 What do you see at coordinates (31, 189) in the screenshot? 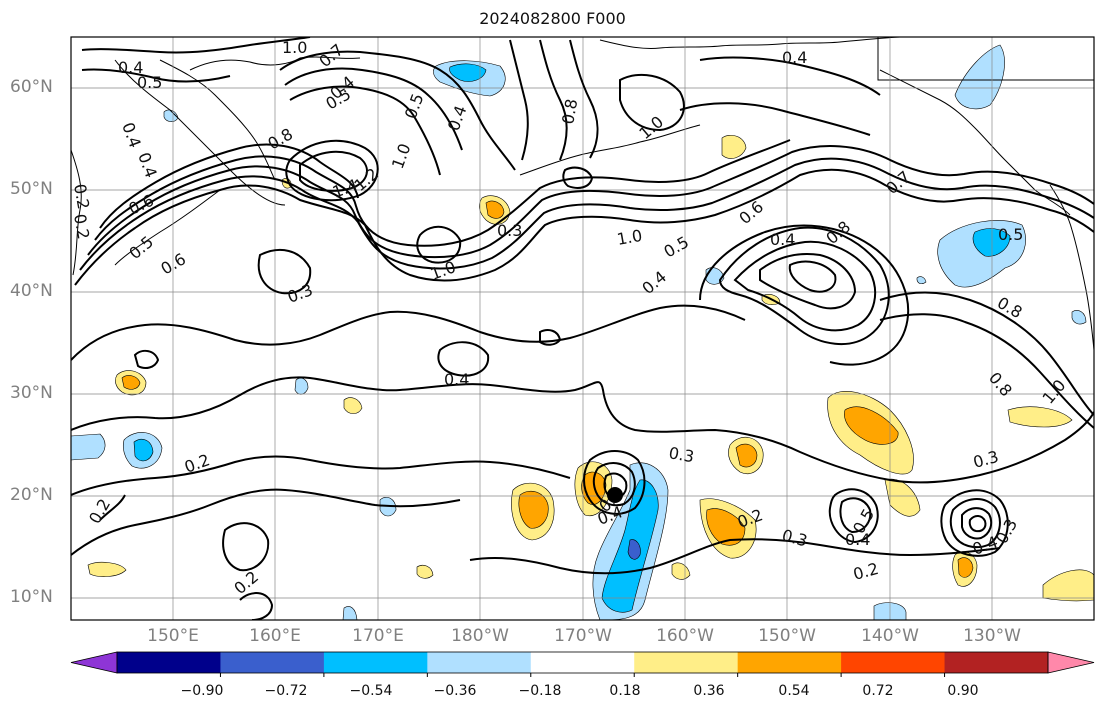
I see `lat-label-50n: 50°N` at bounding box center [31, 189].